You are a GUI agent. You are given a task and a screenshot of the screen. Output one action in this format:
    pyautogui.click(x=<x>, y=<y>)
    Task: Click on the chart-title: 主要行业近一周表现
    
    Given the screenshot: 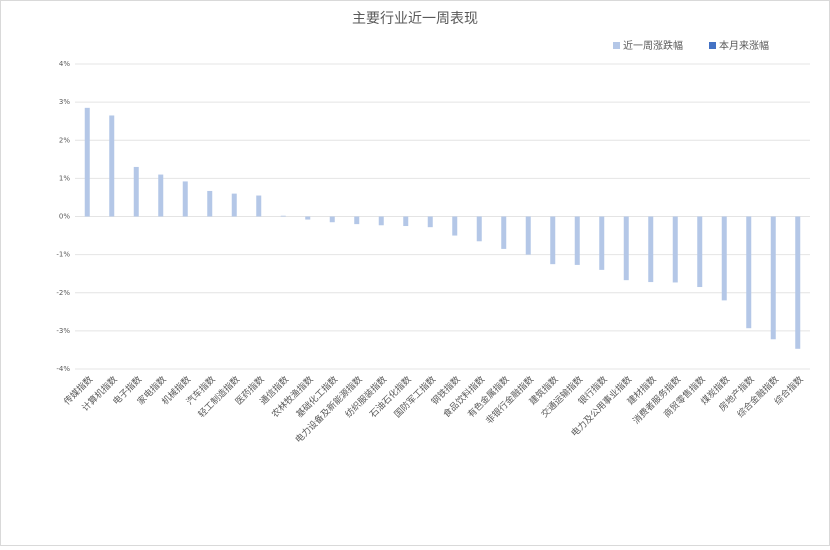 What is the action you would take?
    pyautogui.click(x=415, y=19)
    